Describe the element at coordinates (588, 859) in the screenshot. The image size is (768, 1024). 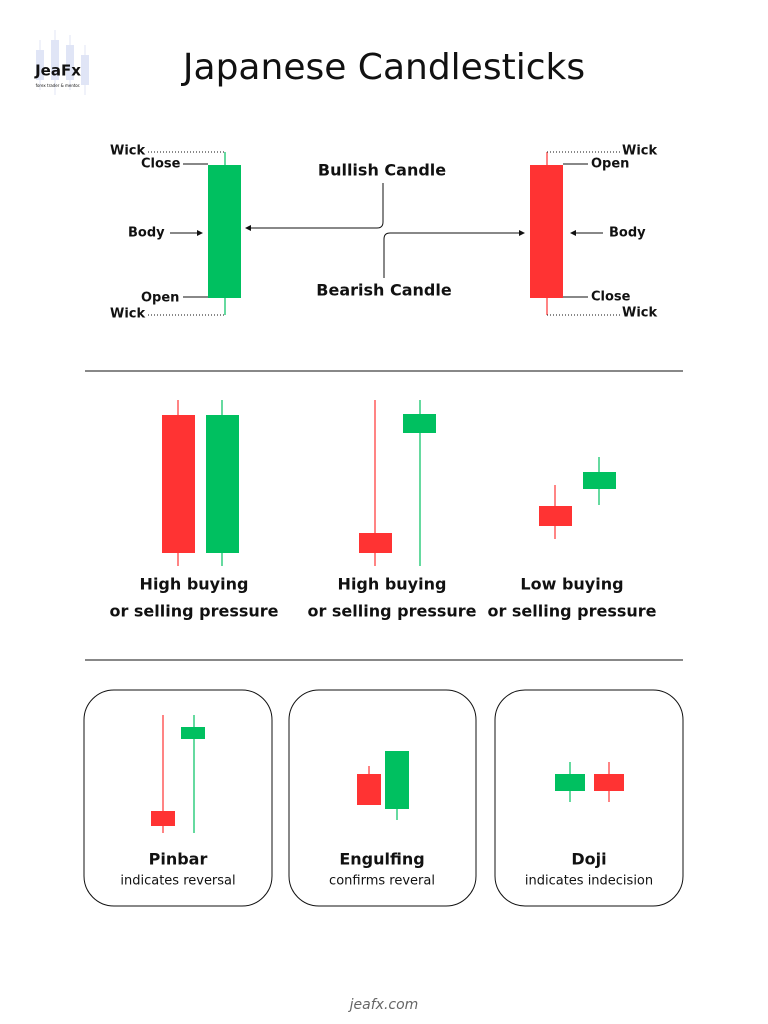
I see `pattern-title: Doji` at that location.